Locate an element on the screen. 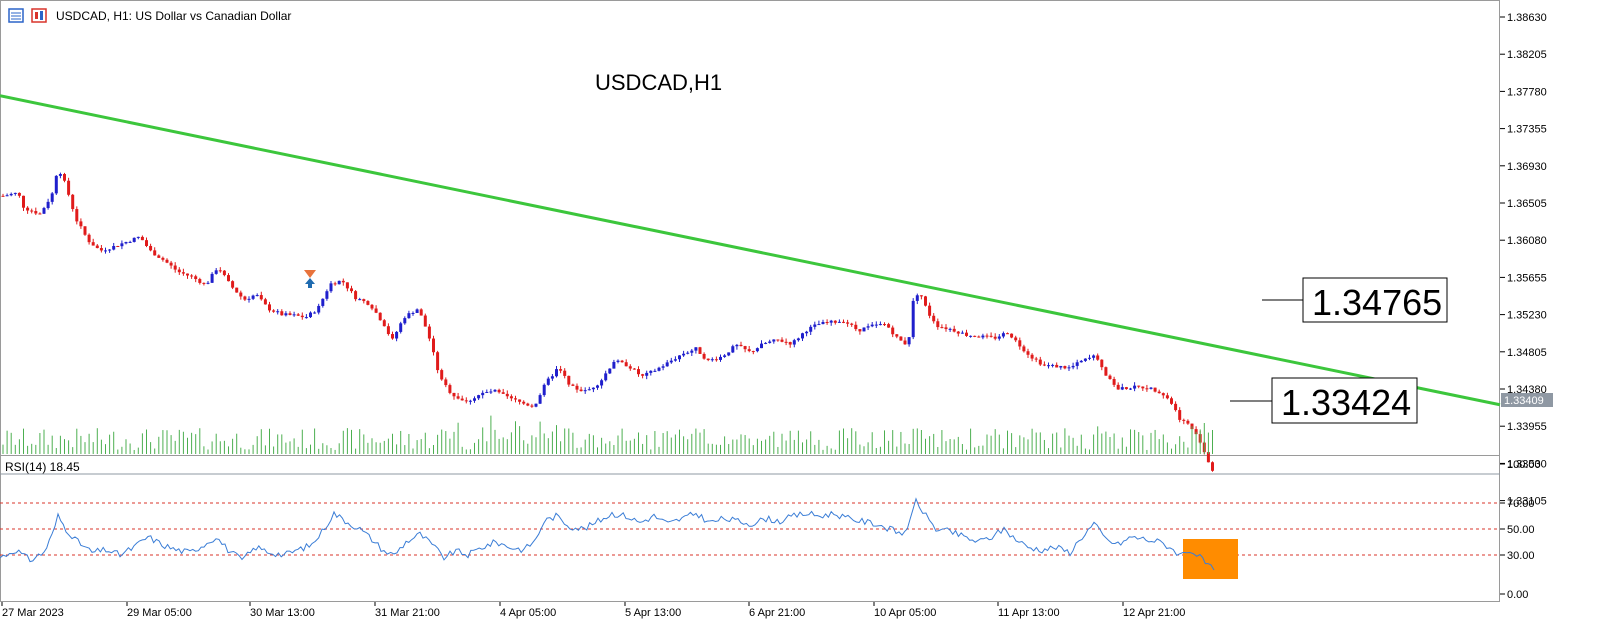 This screenshot has height=636, width=1607. price-tick-label: 1.36080 is located at coordinates (1527, 241).